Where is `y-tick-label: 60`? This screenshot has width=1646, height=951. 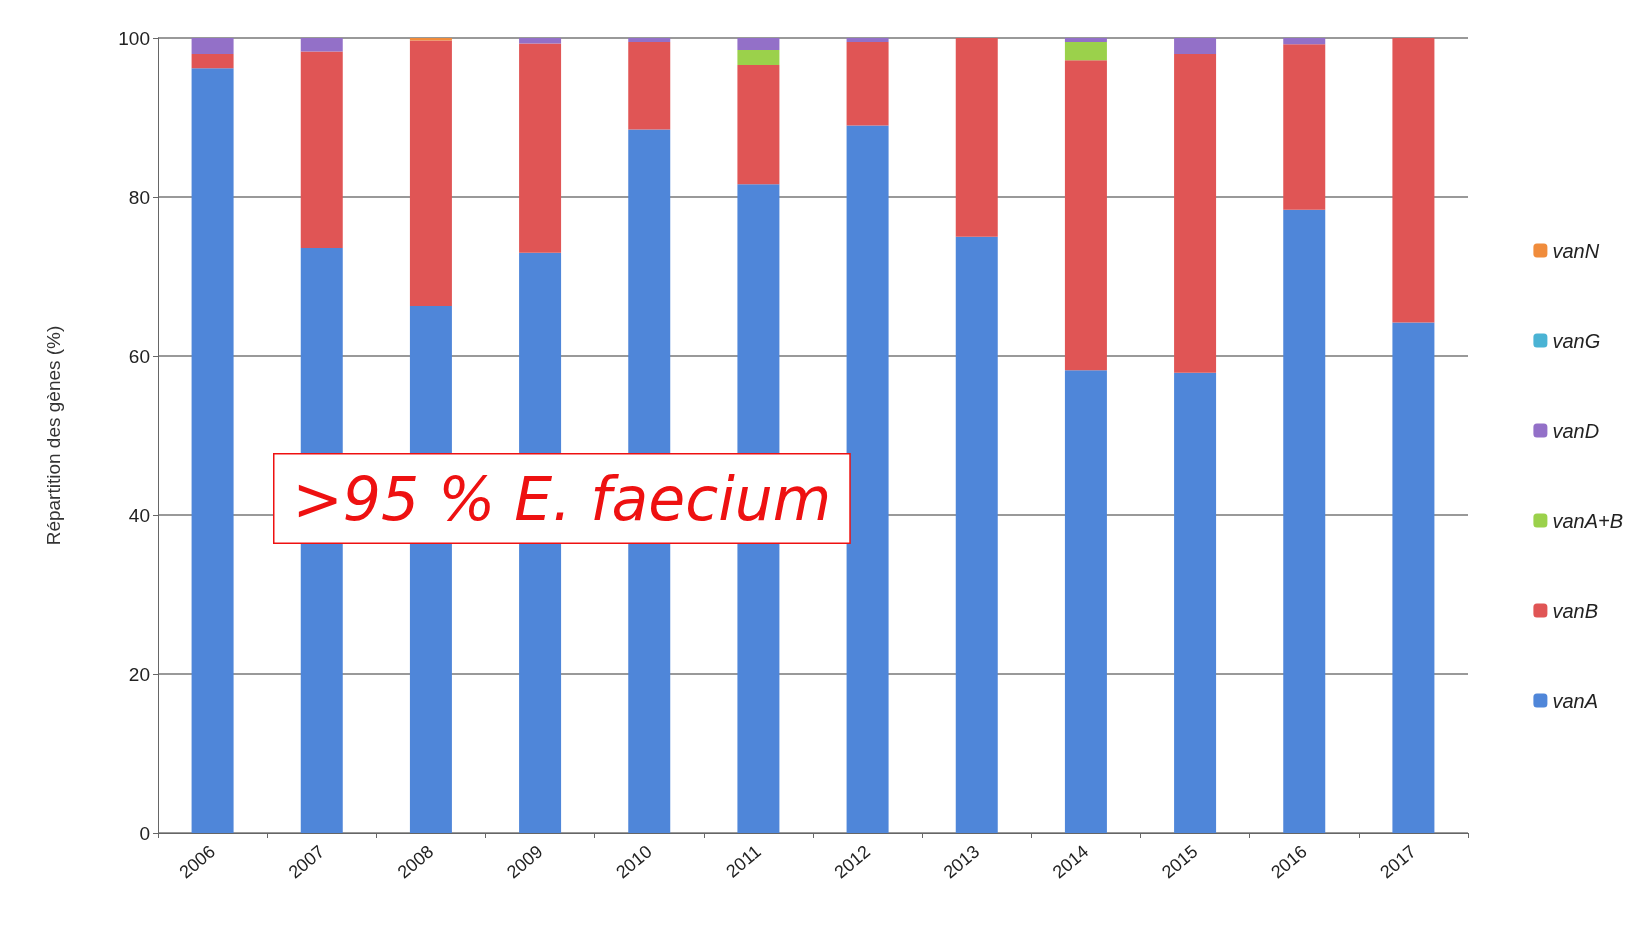
y-tick-label: 60 is located at coordinates (139, 356).